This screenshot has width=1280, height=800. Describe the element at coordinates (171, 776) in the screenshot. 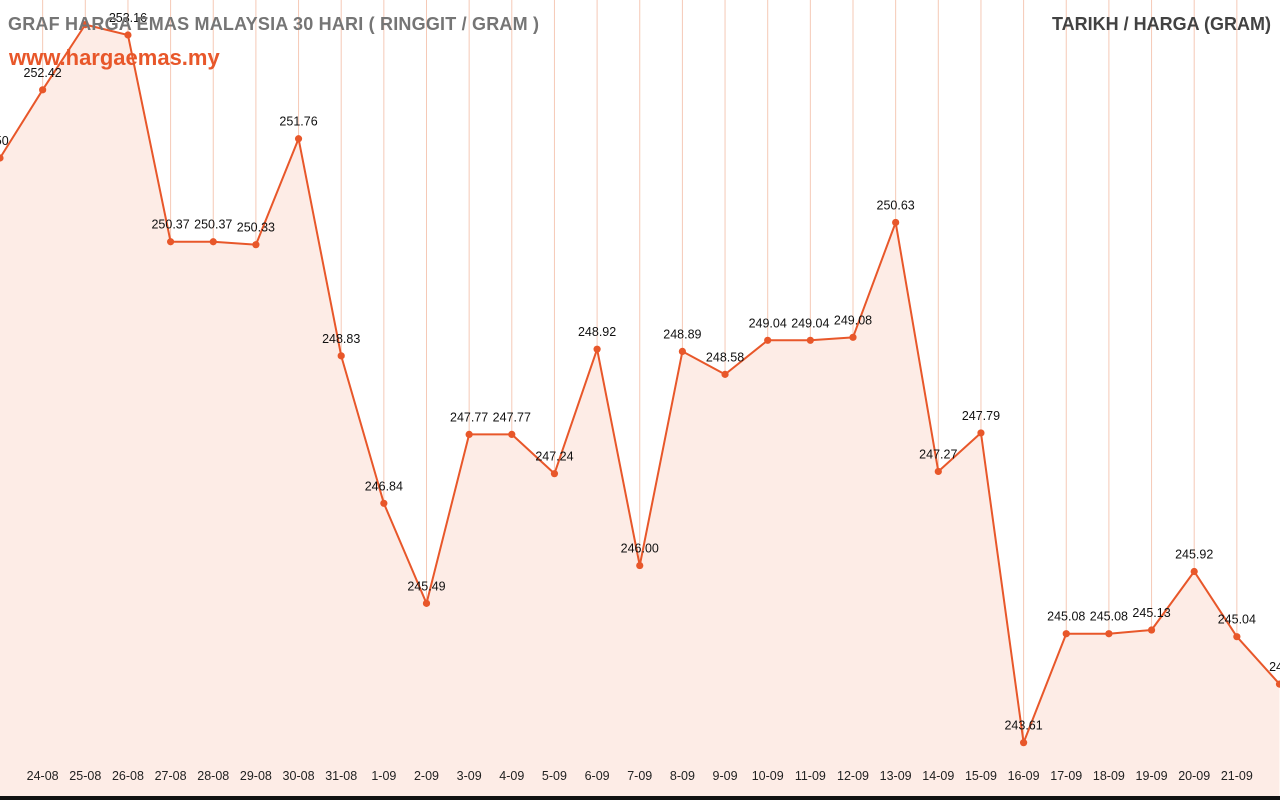

I see `x-tick-label: 27-08` at that location.